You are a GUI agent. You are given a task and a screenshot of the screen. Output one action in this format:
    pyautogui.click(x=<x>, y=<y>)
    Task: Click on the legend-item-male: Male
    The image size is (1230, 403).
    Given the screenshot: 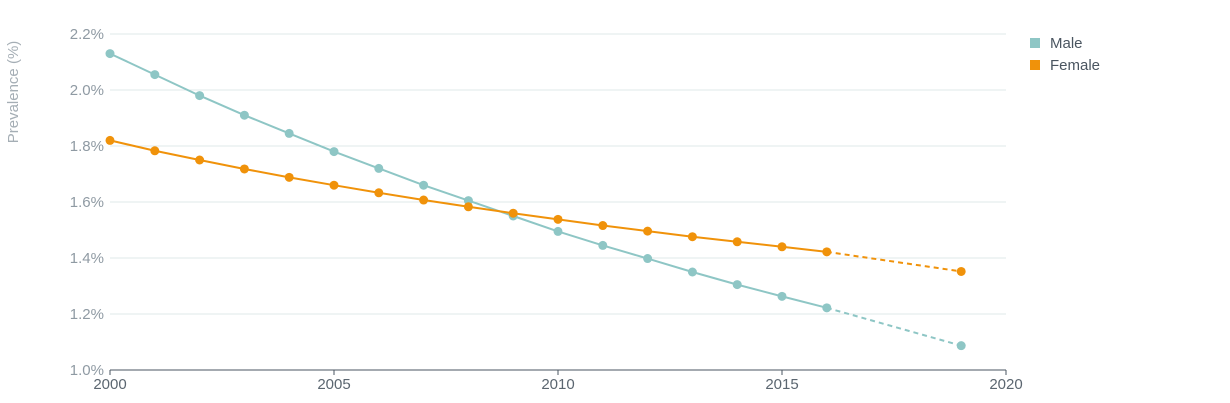 What is the action you would take?
    pyautogui.click(x=1065, y=43)
    